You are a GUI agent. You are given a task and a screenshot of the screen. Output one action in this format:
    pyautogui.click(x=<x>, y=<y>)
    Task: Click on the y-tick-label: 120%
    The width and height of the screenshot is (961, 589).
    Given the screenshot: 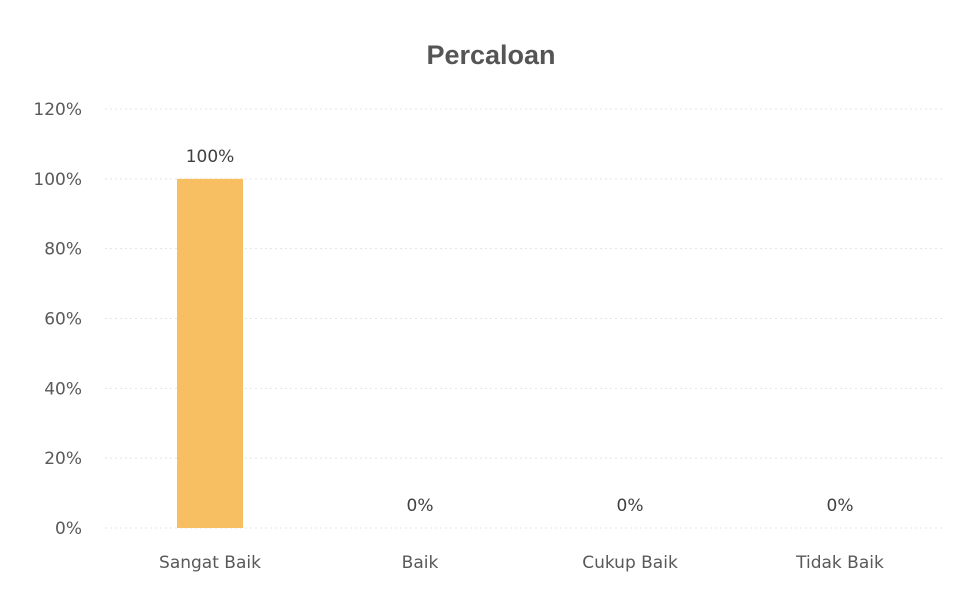 What is the action you would take?
    pyautogui.click(x=57, y=110)
    